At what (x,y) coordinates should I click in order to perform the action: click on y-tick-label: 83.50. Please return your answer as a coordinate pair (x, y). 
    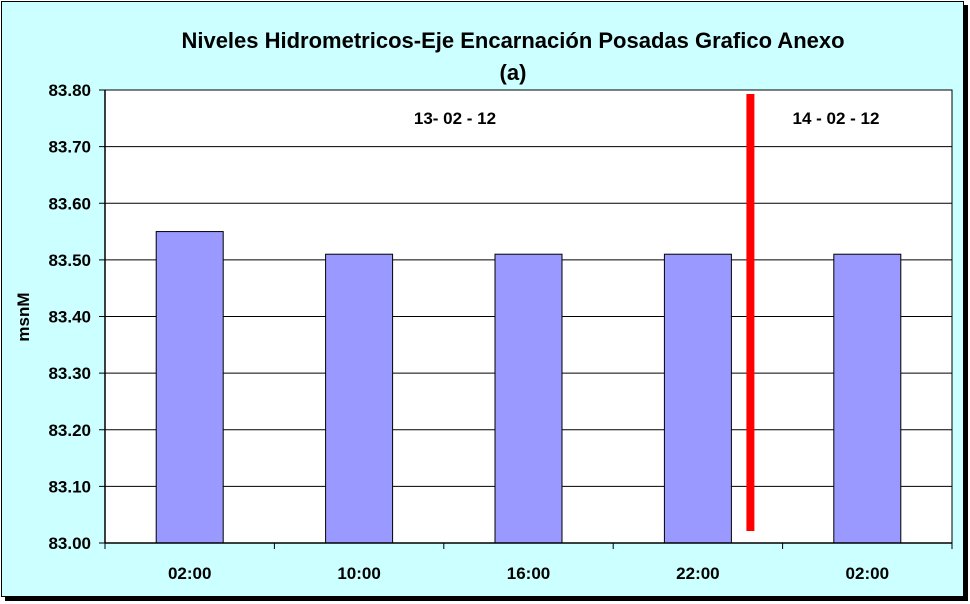
    Looking at the image, I should click on (69, 260).